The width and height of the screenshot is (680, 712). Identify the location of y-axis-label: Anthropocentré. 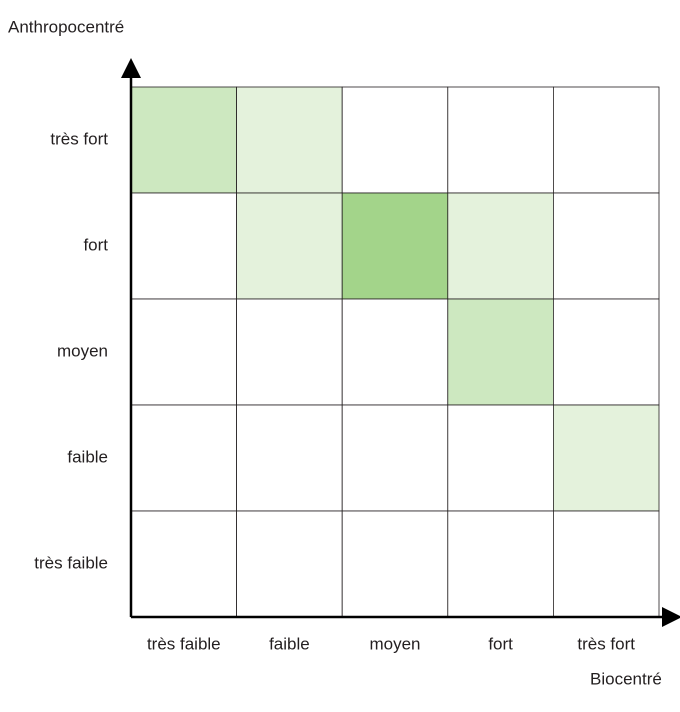
(66, 26).